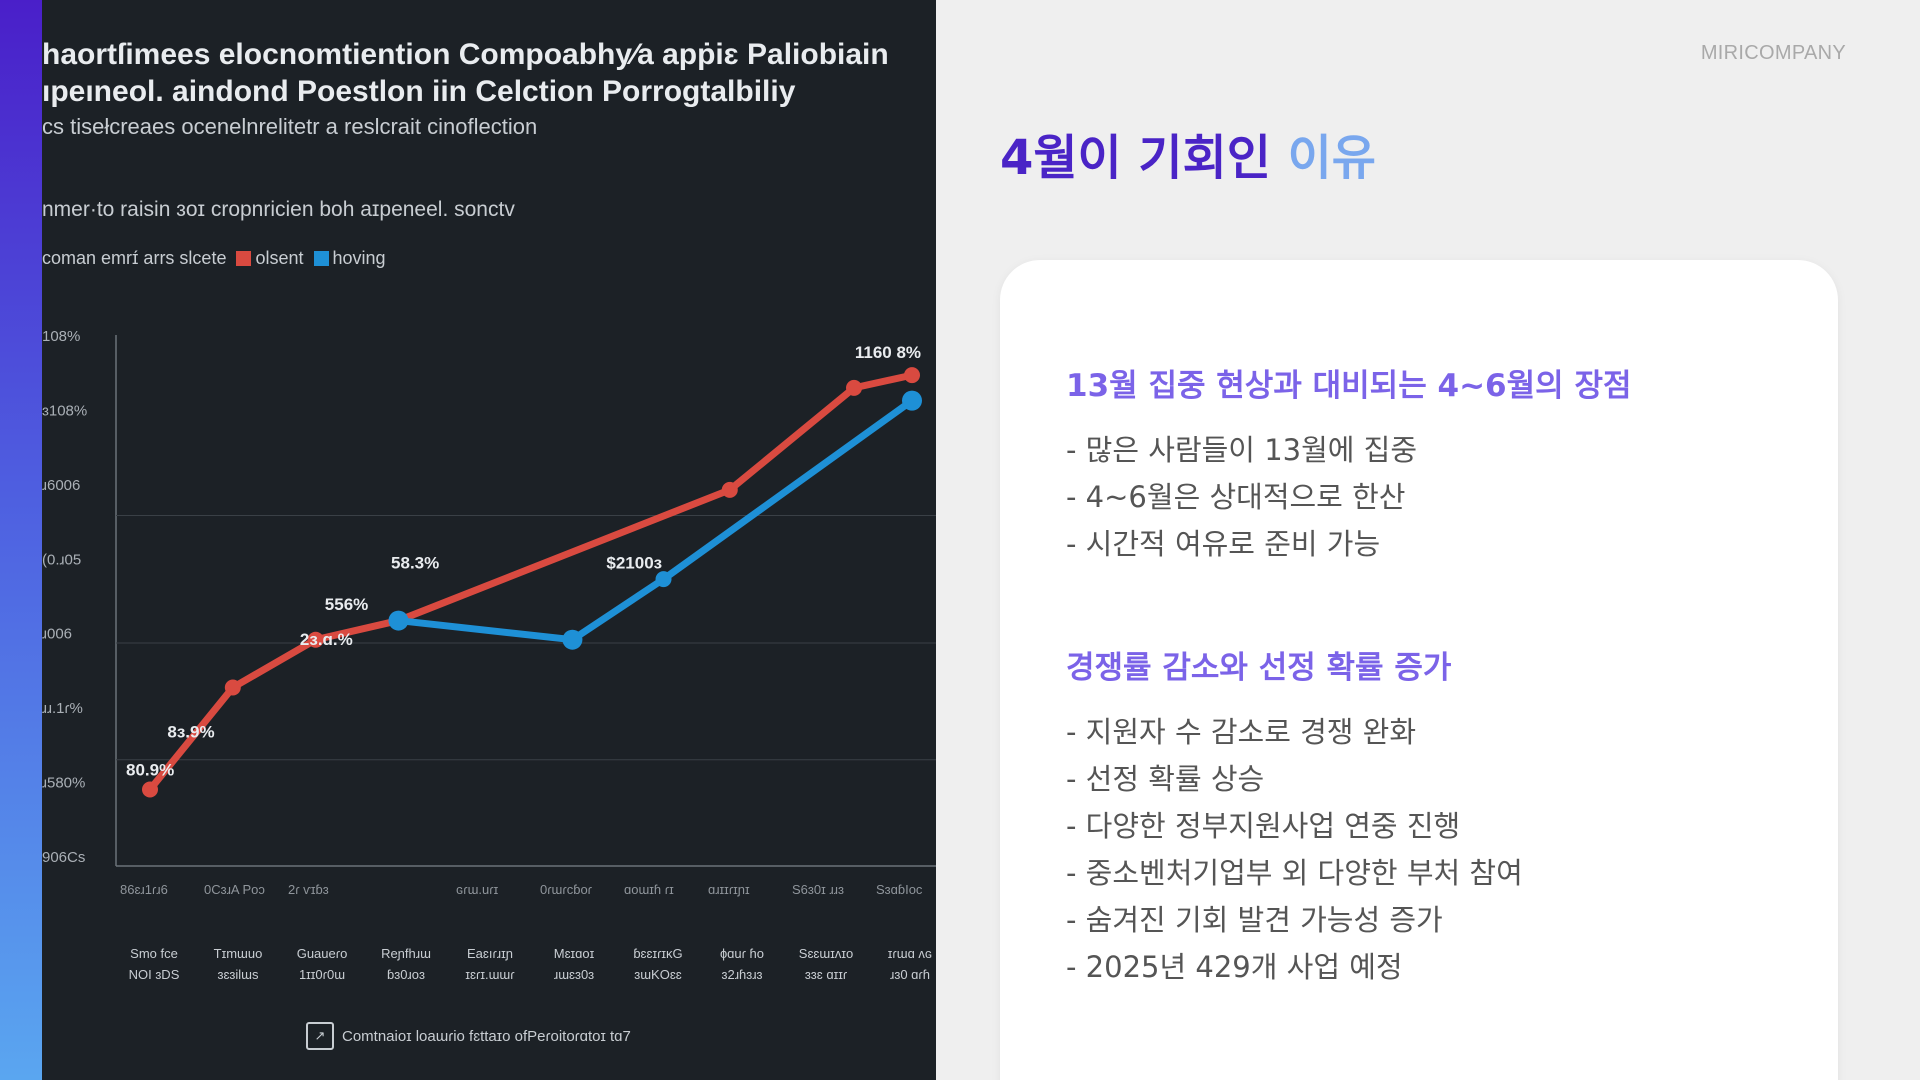 The image size is (1920, 1080). What do you see at coordinates (63, 857) in the screenshot?
I see `y-tick-label: 906Cs` at bounding box center [63, 857].